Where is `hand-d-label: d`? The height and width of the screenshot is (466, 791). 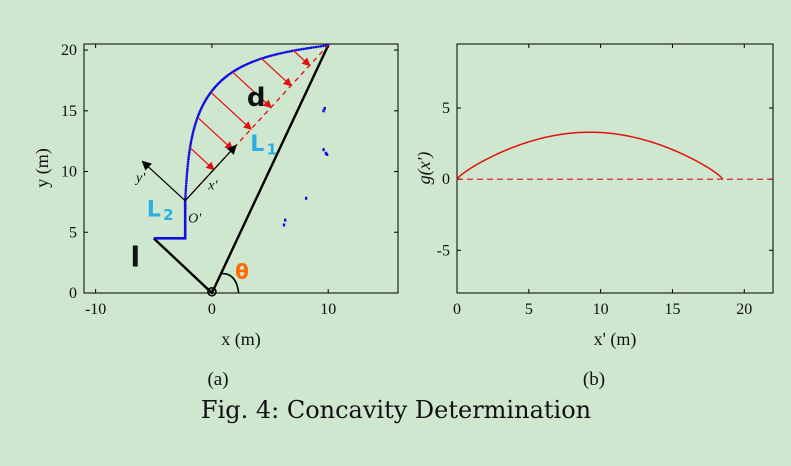
hand-d-label: d is located at coordinates (256, 98).